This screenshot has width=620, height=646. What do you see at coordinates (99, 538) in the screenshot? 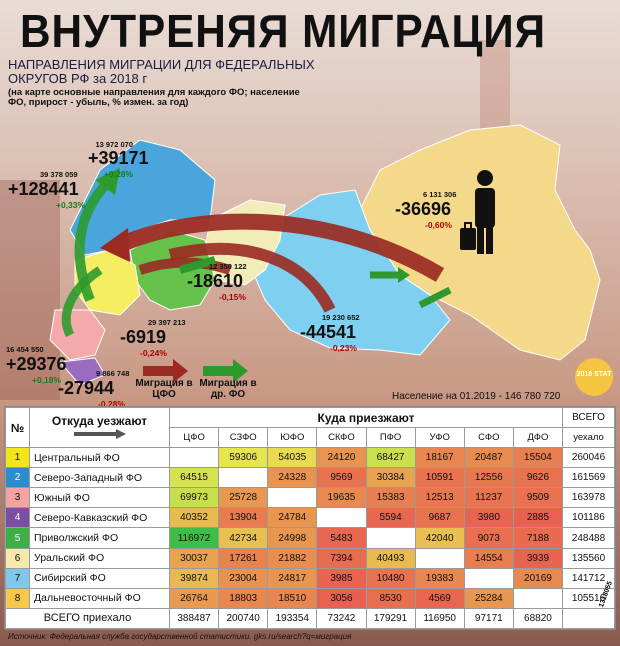
I see `row-name: Приволжский ФО` at bounding box center [99, 538].